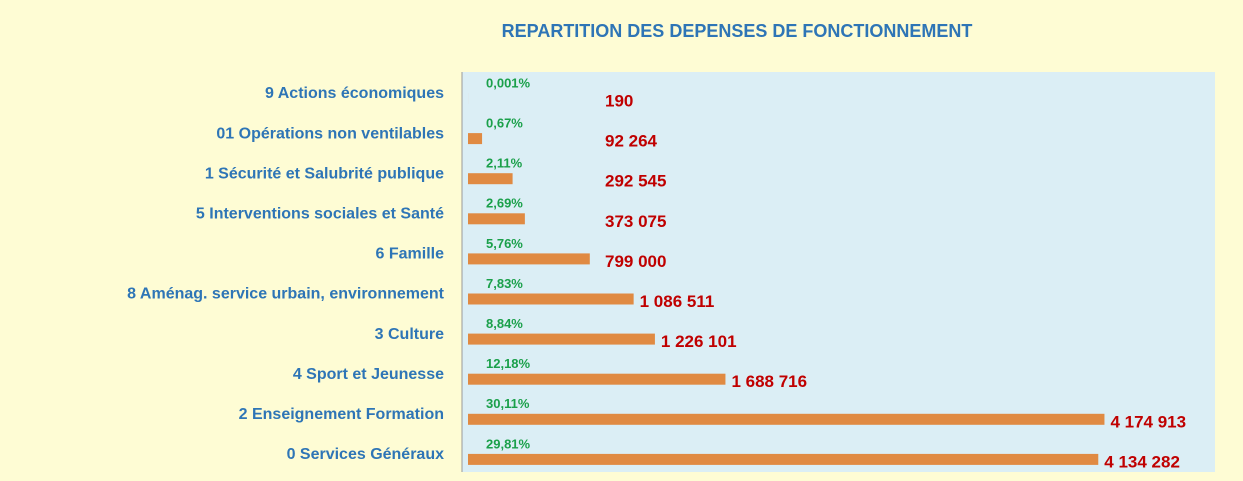 The image size is (1243, 481). I want to click on share-label: 2,69%, so click(504, 203).